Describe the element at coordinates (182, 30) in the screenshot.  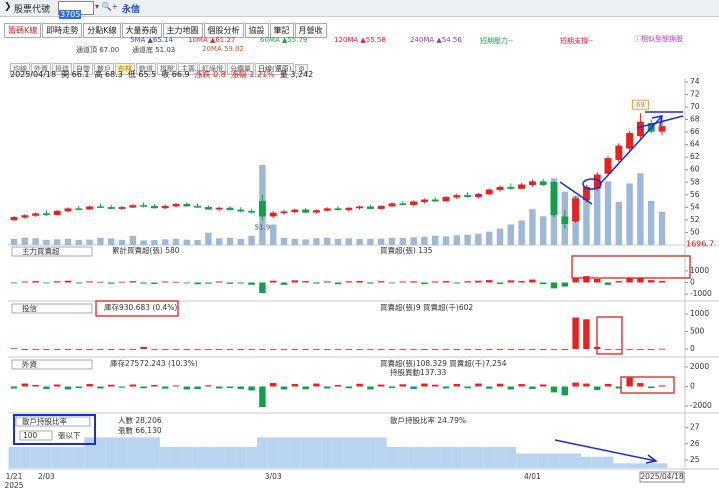
I see `tab: 主力地圖` at that location.